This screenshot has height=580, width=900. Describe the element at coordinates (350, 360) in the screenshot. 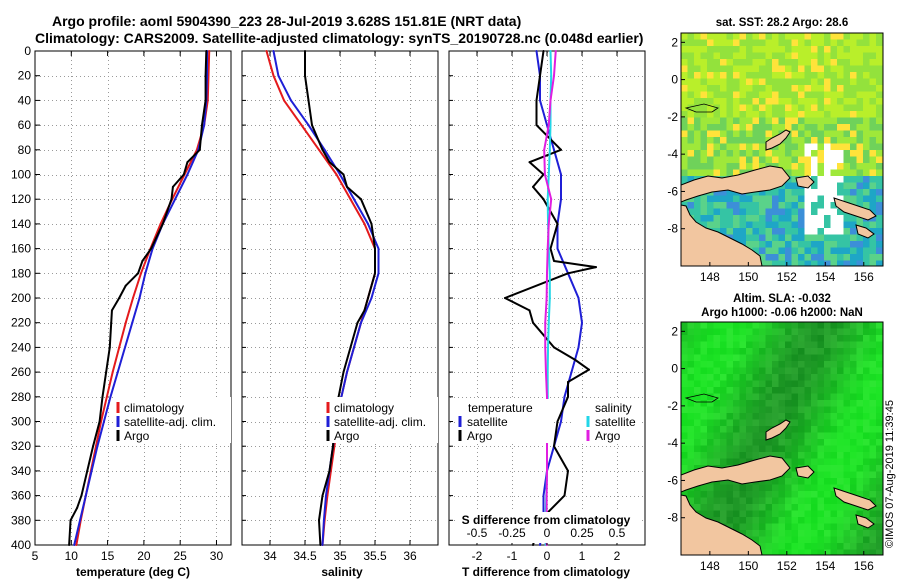

I see `series-segment-satellite-adj-clim-` at that location.